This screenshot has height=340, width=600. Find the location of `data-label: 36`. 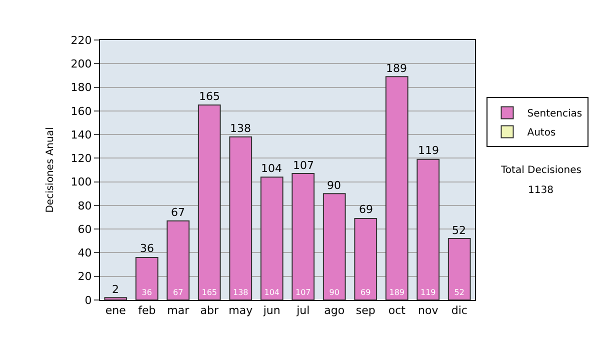

data-label: 36 is located at coordinates (147, 292).